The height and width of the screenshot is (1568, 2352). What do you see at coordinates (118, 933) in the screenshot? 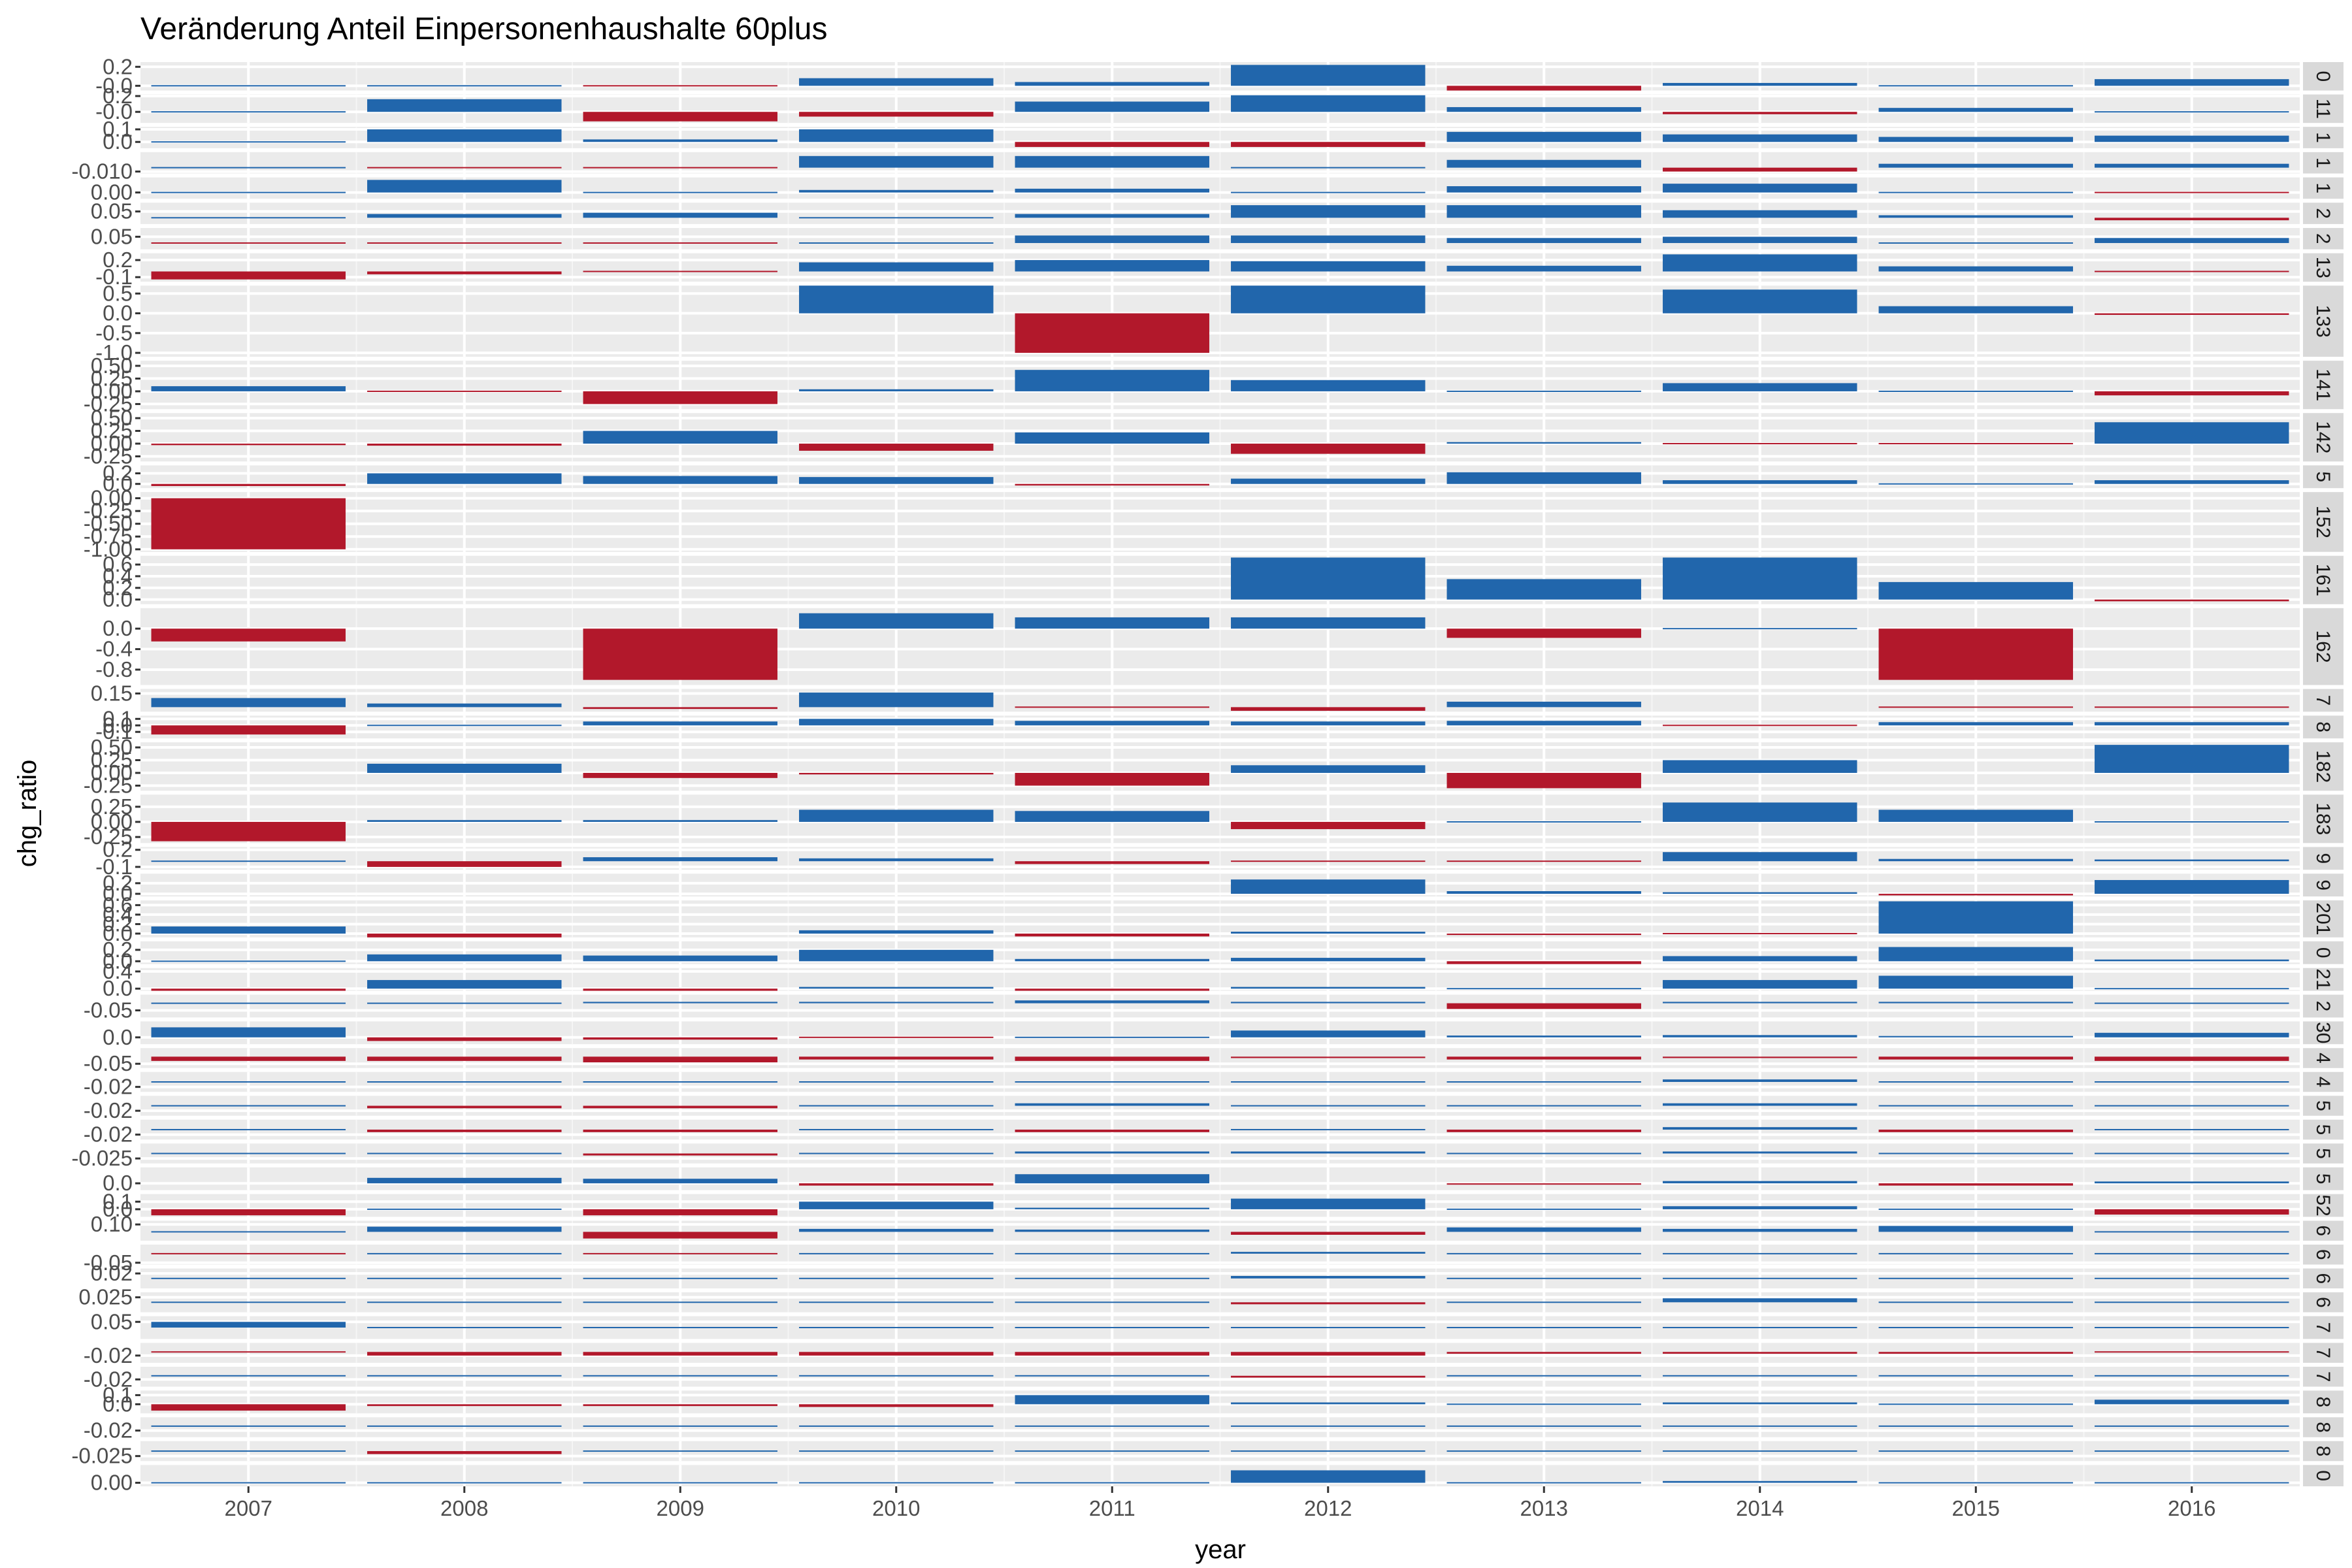
I see `y-tick-label: 0.0` at bounding box center [118, 933].